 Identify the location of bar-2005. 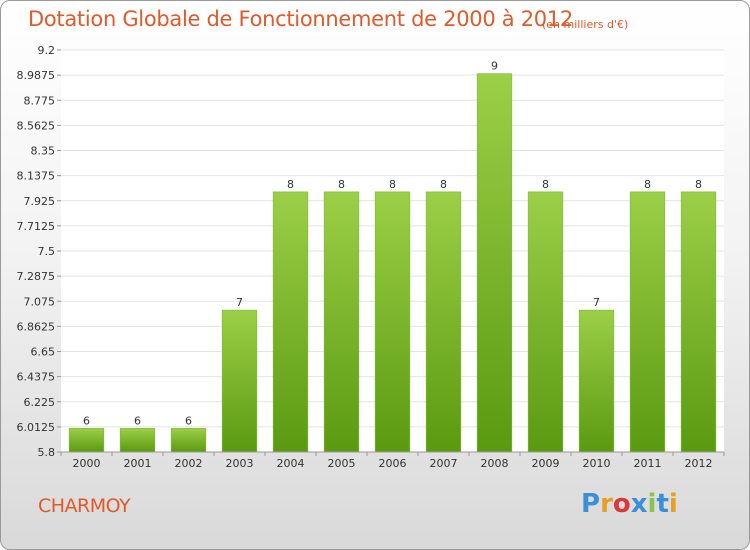
(341, 322).